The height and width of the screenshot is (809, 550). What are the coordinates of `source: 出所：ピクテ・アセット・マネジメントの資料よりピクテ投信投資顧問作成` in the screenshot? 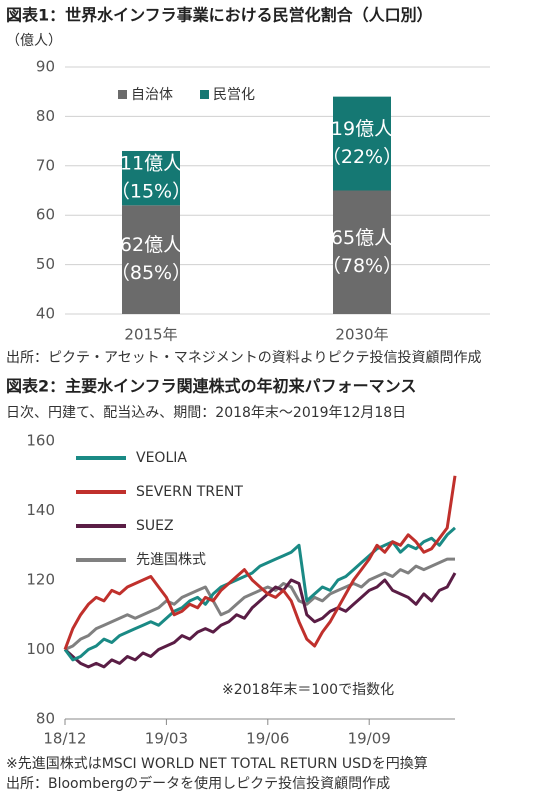 It's located at (243, 358).